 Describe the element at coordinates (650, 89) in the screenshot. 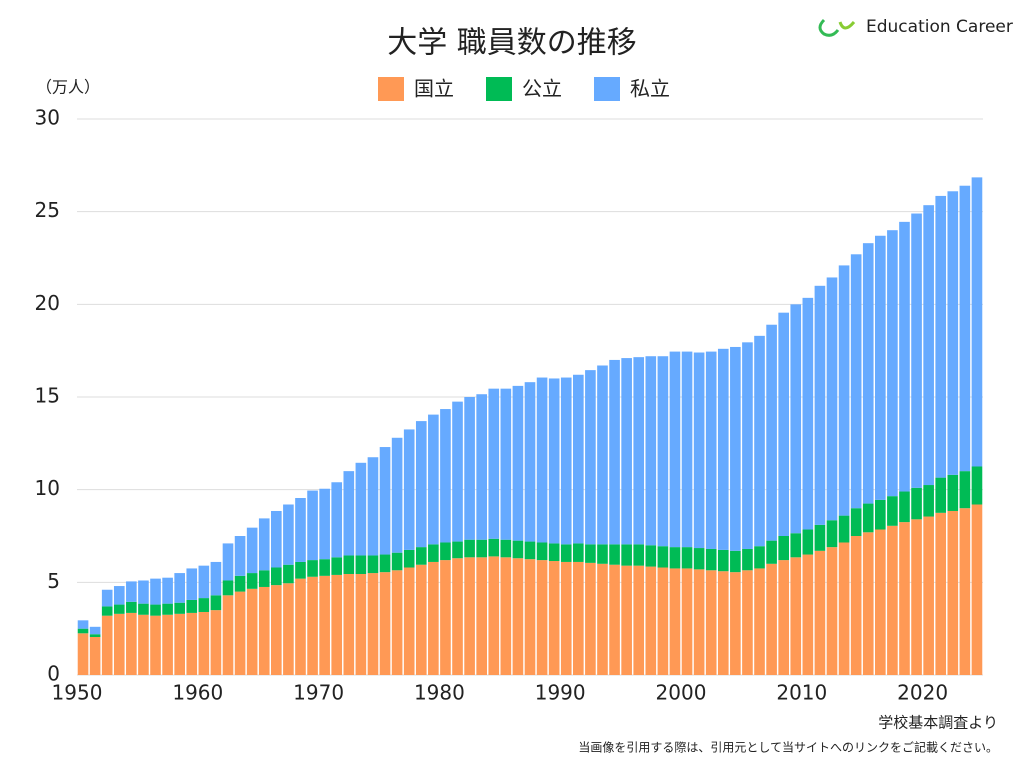

I see `legend-label: 私立` at that location.